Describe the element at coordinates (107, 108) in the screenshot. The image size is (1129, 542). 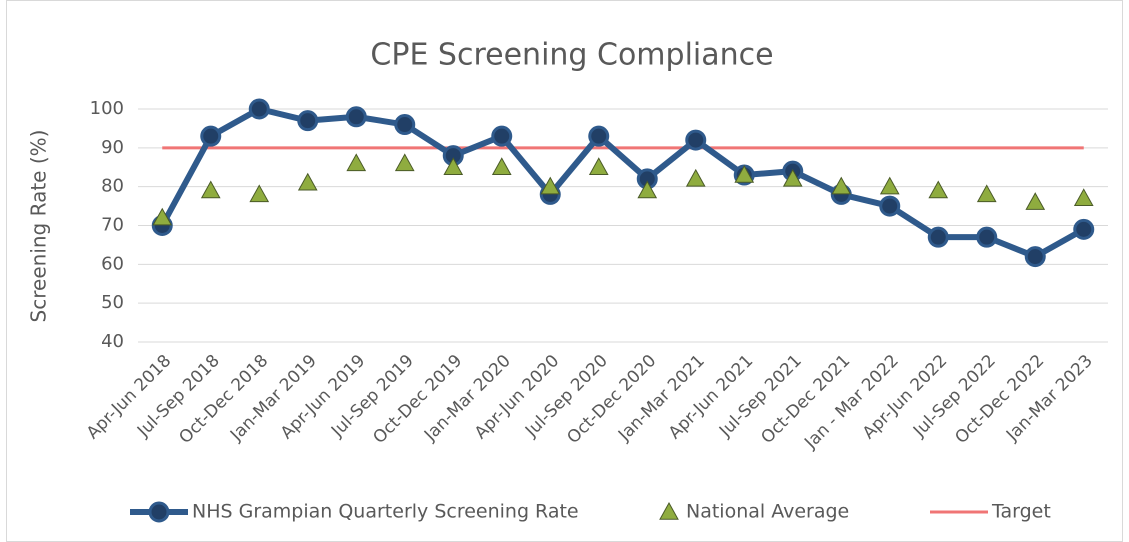
I see `y-tick-label: 100` at that location.